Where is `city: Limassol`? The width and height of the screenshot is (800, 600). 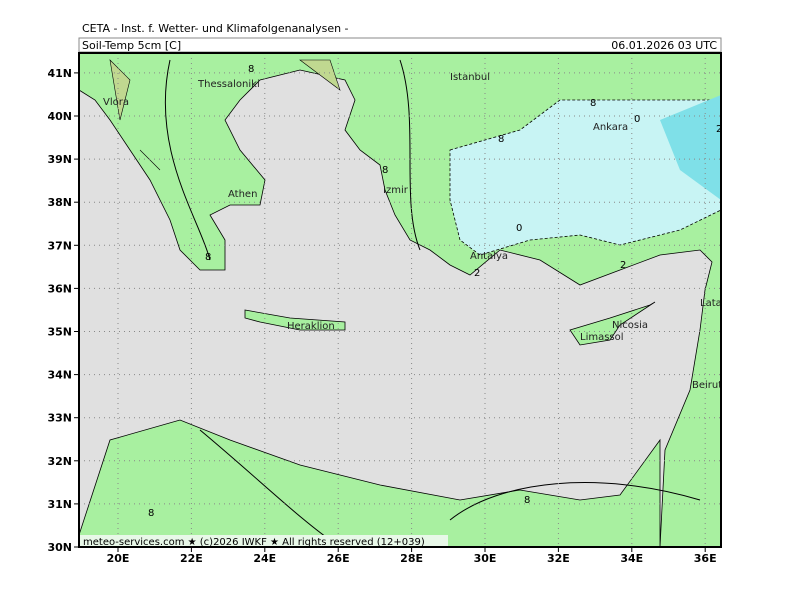 city: Limassol is located at coordinates (602, 337).